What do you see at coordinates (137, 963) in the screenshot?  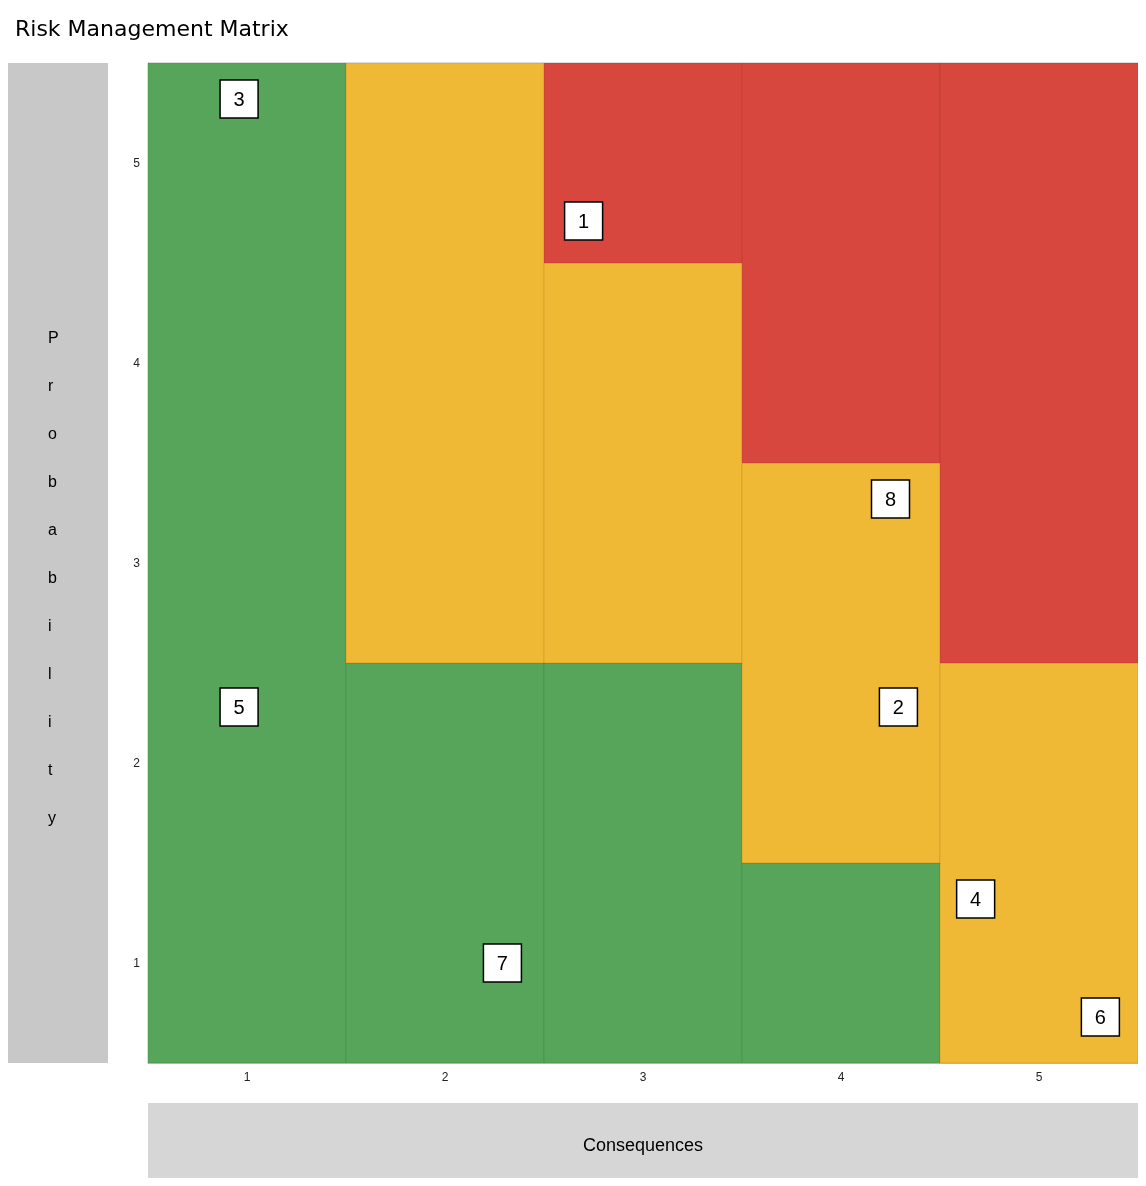 I see `y-tick-label: 1` at bounding box center [137, 963].